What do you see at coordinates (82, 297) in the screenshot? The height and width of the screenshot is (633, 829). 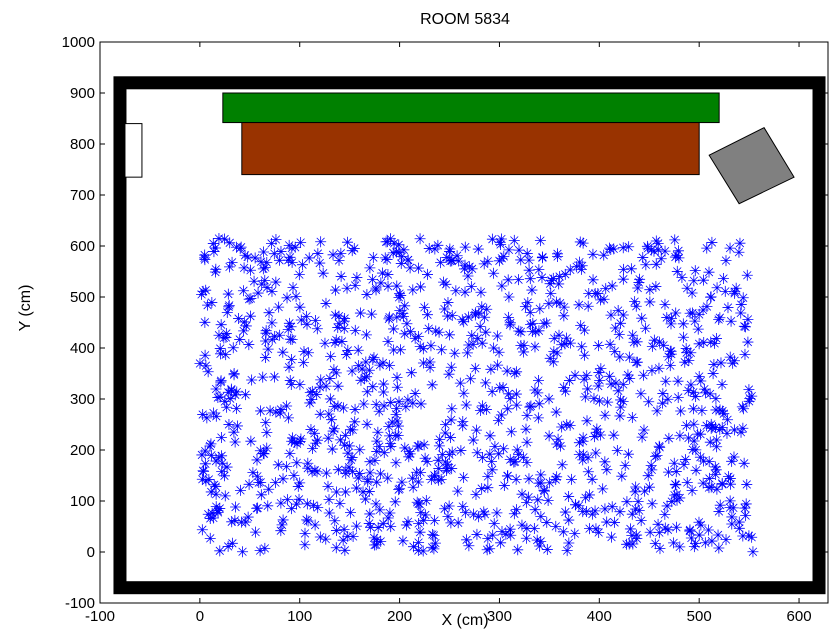 I see `y-tick-label: 500` at bounding box center [82, 297].